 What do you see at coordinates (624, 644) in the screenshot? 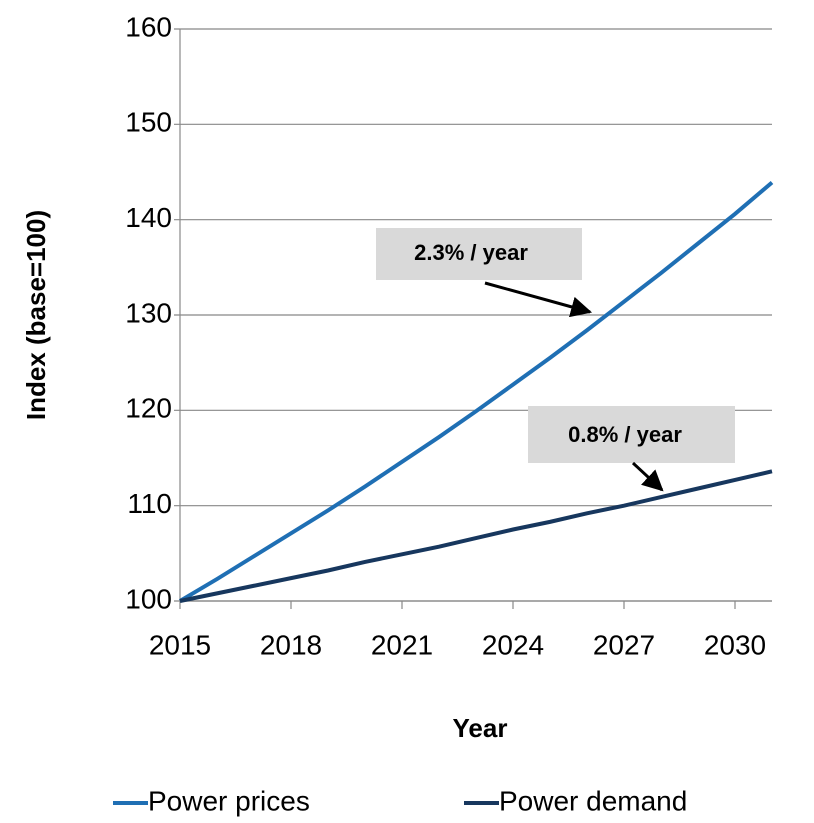
I see `x-tick-label: 2027` at bounding box center [624, 644].